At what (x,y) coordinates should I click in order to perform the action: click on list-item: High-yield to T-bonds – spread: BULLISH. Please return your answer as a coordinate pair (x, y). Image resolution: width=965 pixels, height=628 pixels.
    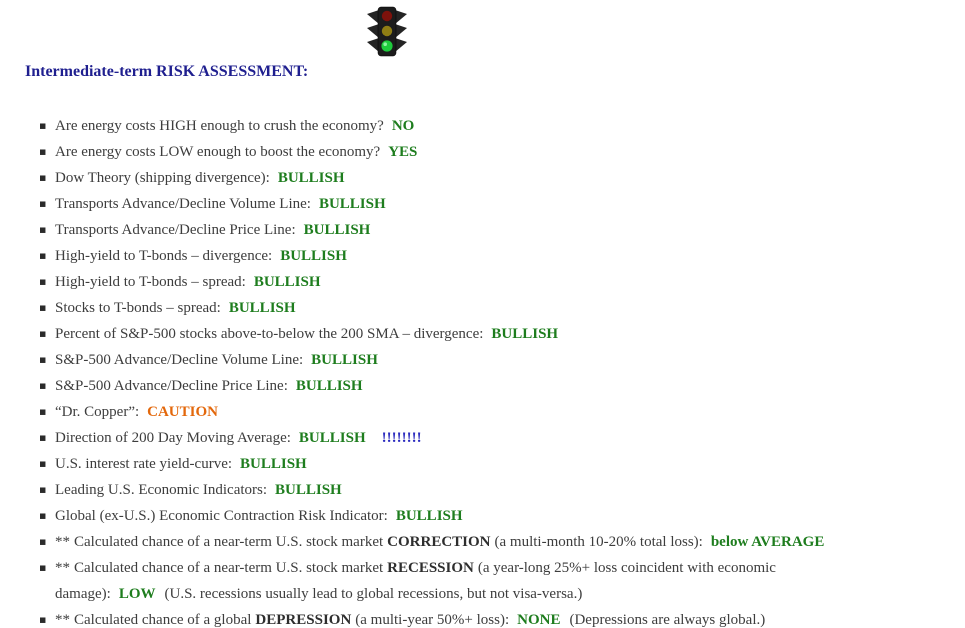
    Looking at the image, I should click on (468, 282).